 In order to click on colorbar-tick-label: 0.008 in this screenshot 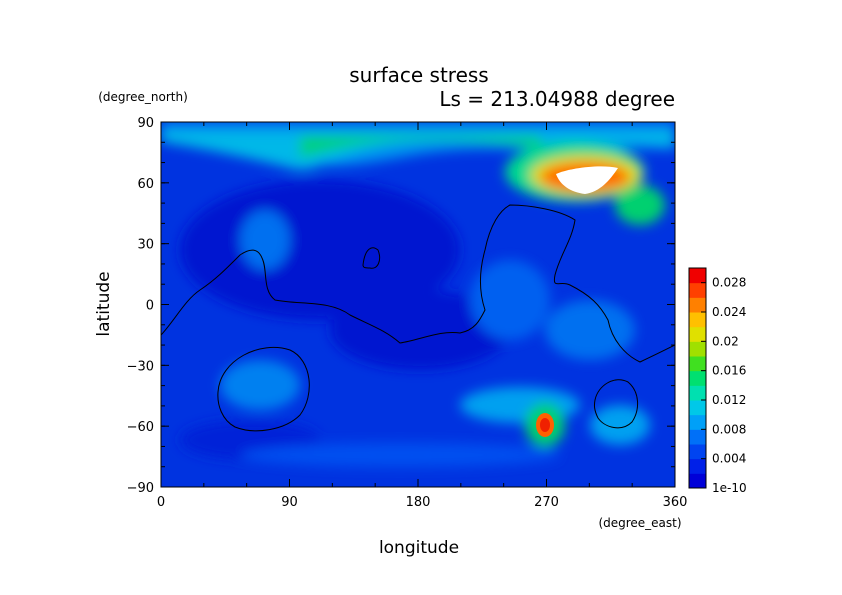, I will do `click(729, 429)`.